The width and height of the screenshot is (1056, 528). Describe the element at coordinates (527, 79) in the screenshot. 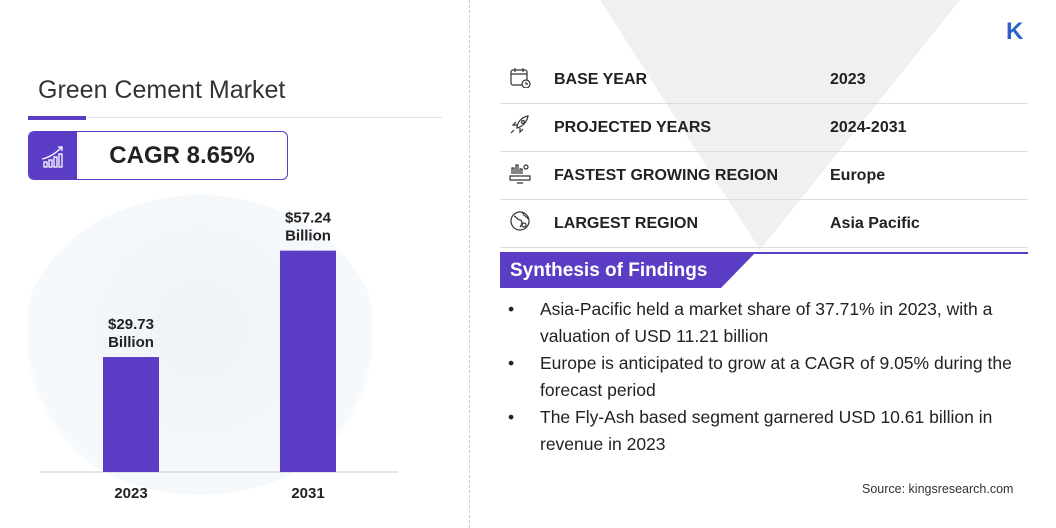

I see `calendar-icon` at that location.